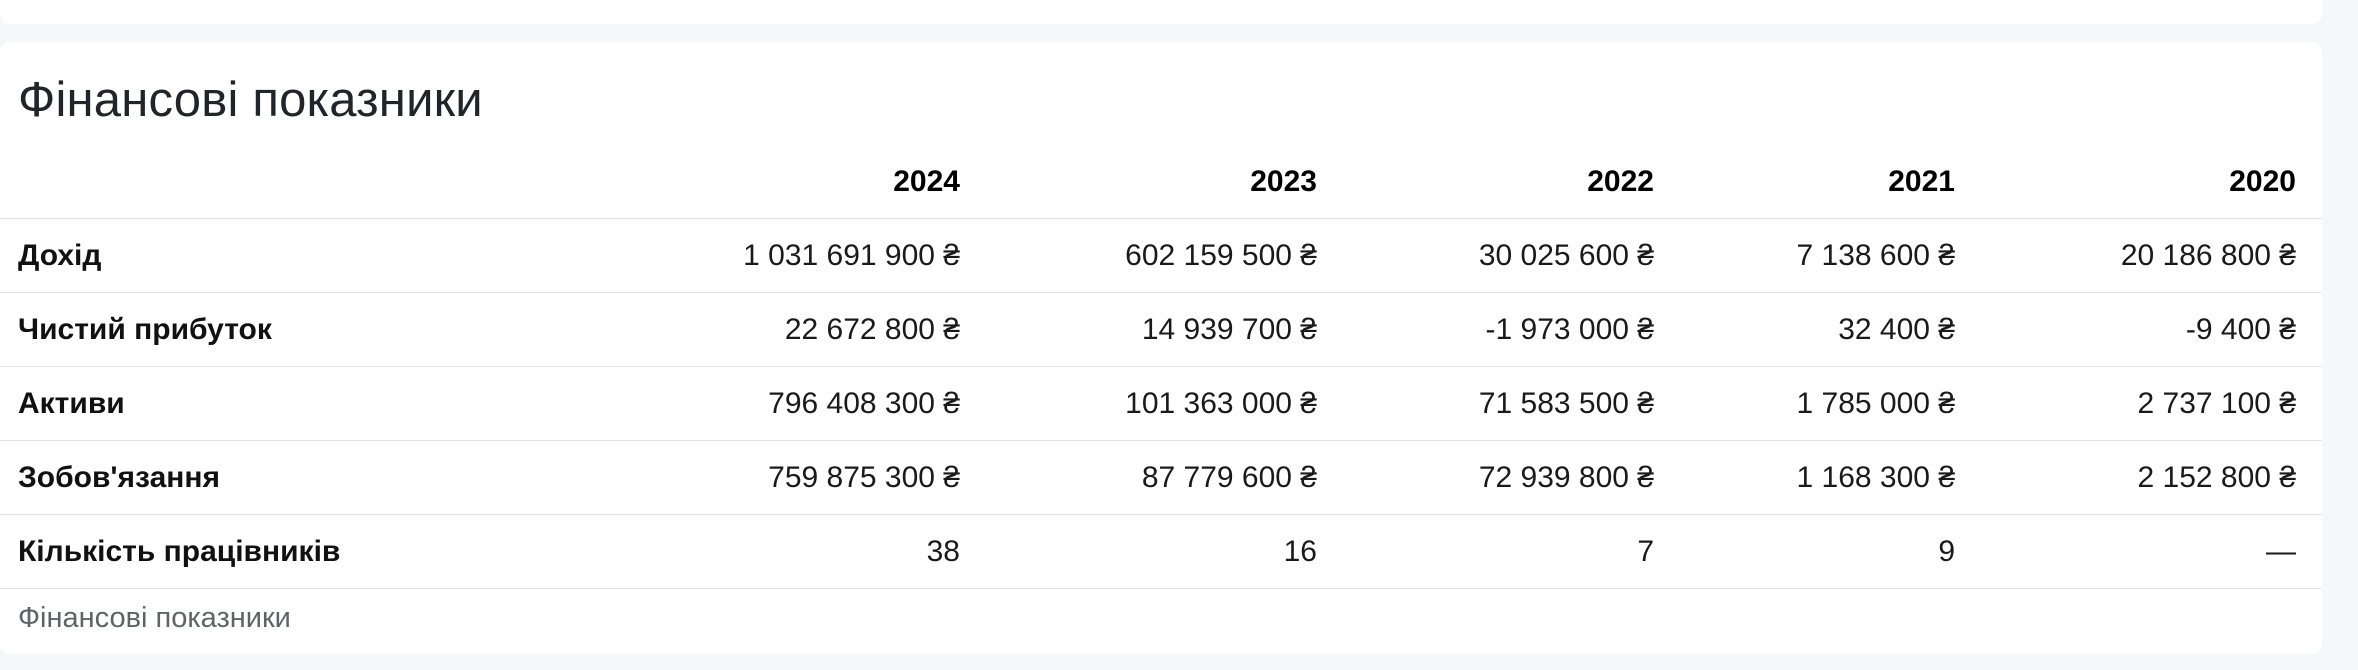 The image size is (2358, 670). I want to click on table-cell: 602 159 500 ₴, so click(1138, 255).